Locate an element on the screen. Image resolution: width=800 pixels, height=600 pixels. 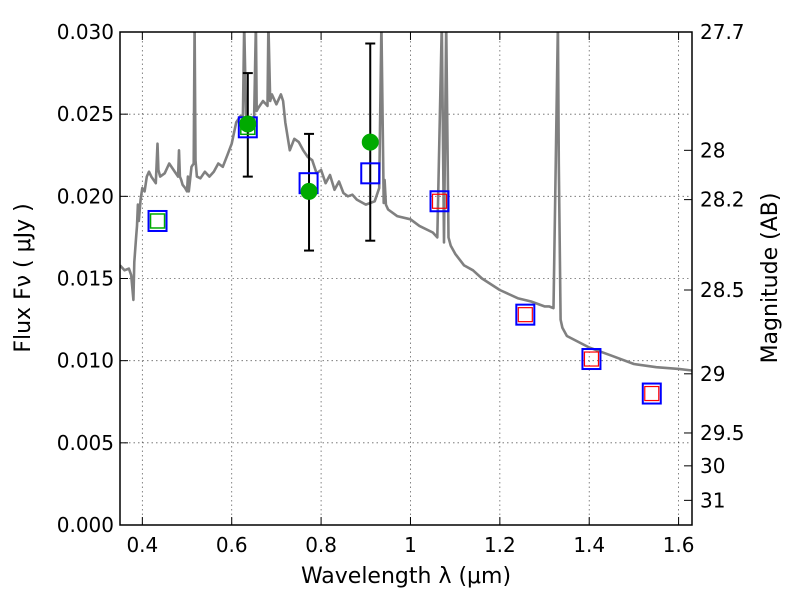
x-tick-label: 1 is located at coordinates (410, 545).